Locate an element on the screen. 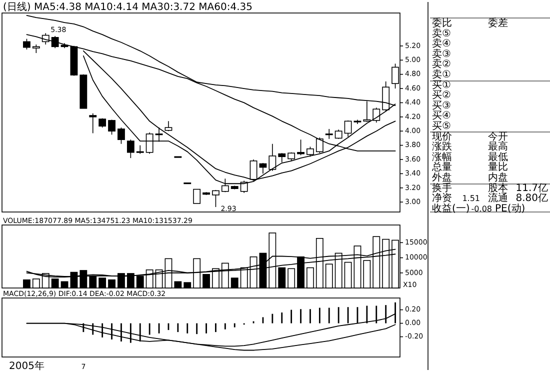 The height and width of the screenshot is (372, 550). text: 卖④ is located at coordinates (441, 44).